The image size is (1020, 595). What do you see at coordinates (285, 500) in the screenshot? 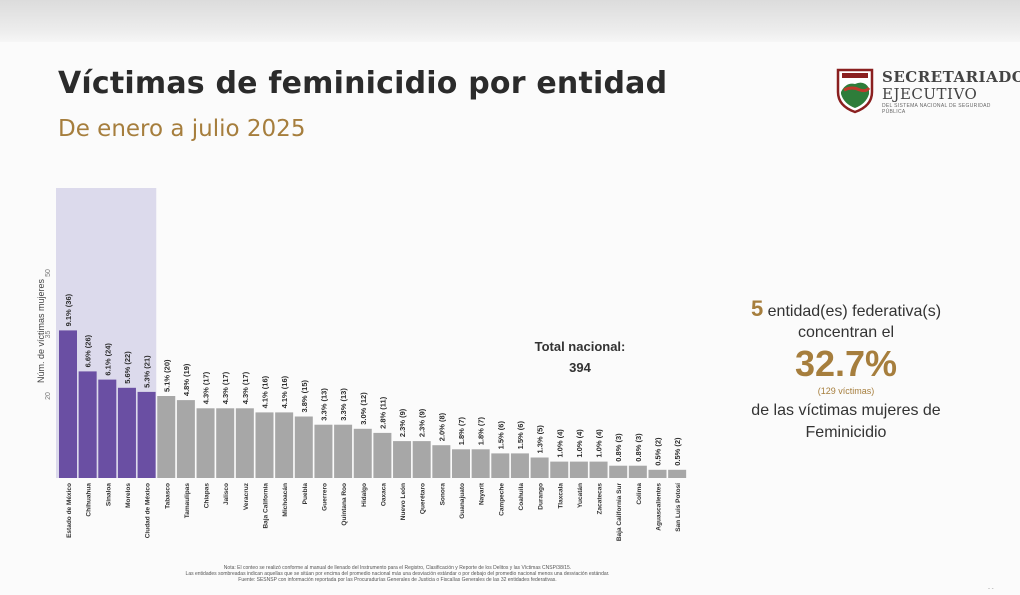
I see `category-label: Michoacán` at bounding box center [285, 500].